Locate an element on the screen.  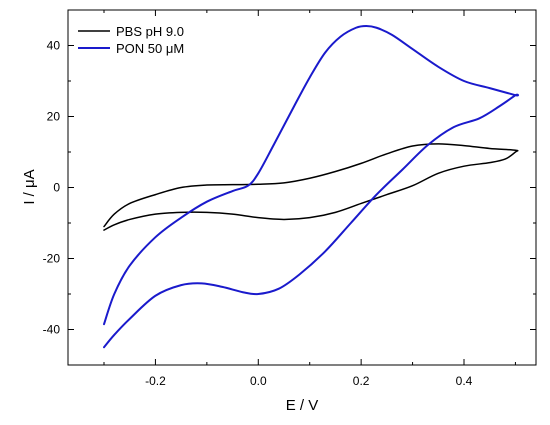
y-tick-label: 20 is located at coordinates (54, 117).